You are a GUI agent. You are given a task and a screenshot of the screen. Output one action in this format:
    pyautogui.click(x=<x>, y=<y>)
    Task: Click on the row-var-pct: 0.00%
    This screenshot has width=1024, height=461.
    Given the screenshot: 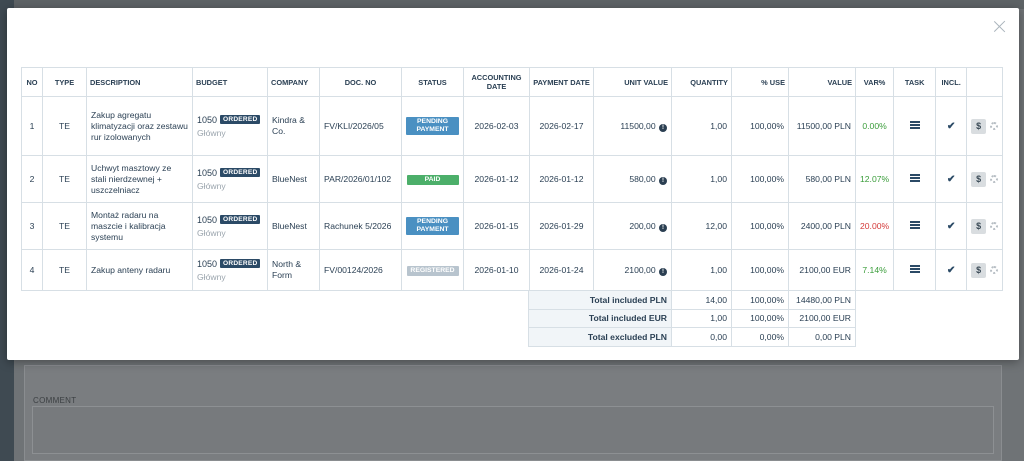 What is the action you would take?
    pyautogui.click(x=874, y=126)
    